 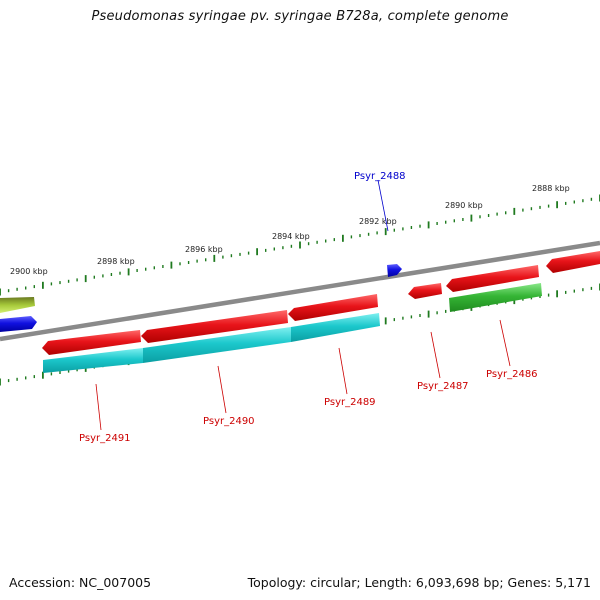 I want to click on scale-label-2888: 2888 kbp, so click(x=551, y=188).